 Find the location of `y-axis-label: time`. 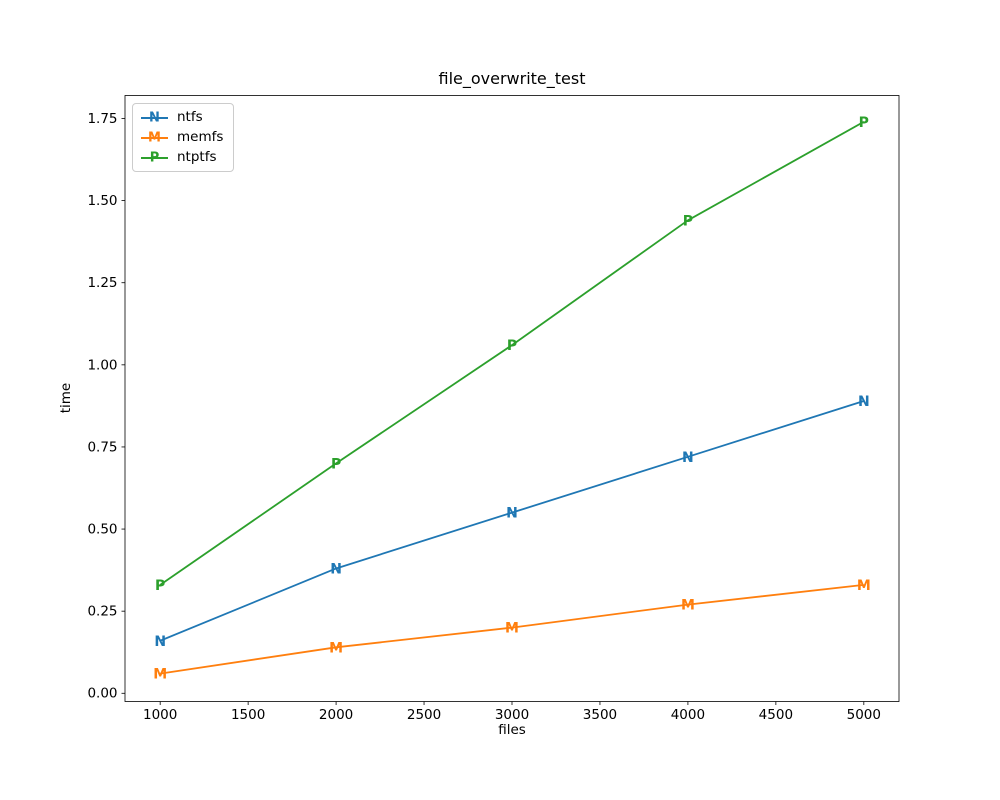

y-axis-label: time is located at coordinates (66, 398).